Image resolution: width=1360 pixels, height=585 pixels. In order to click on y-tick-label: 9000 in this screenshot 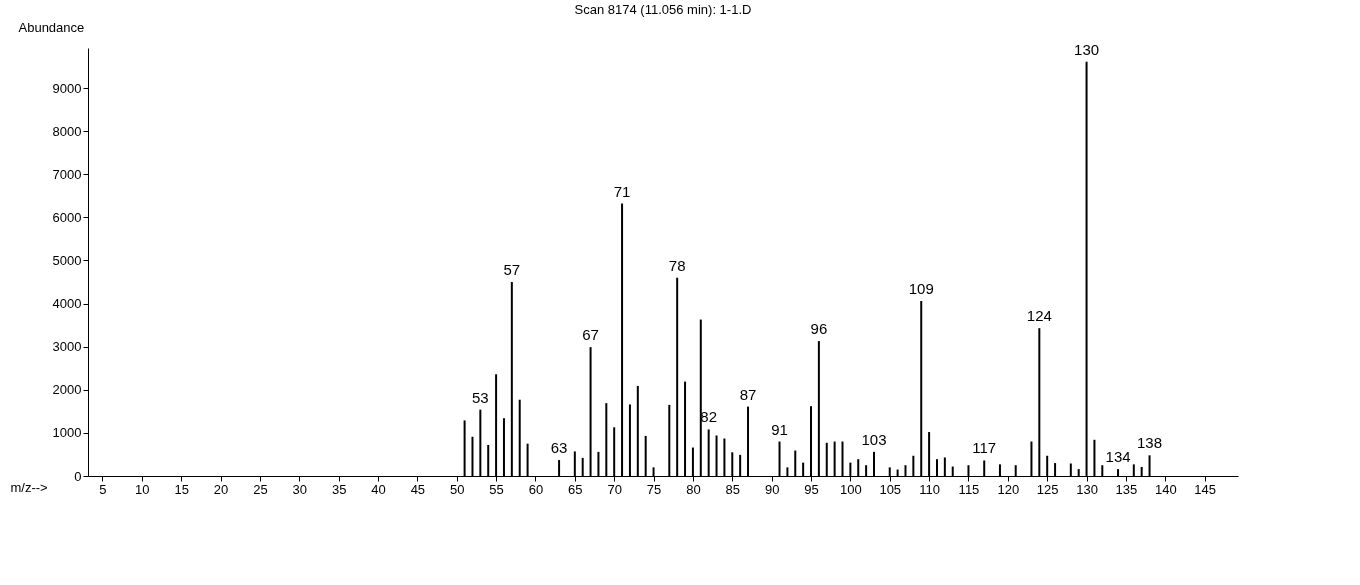, I will do `click(67, 88)`.